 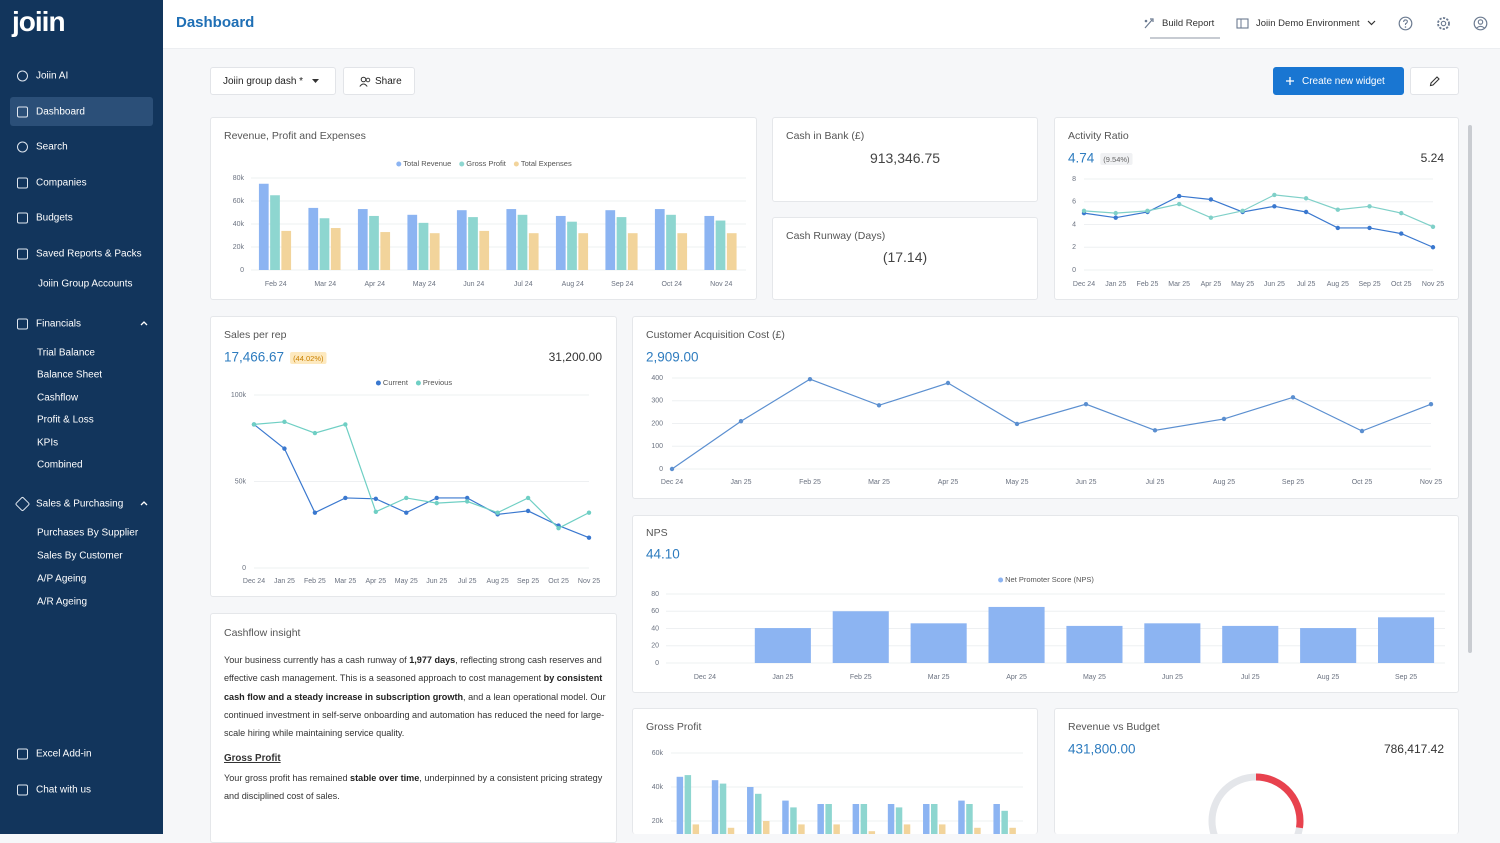 What do you see at coordinates (523, 284) in the screenshot?
I see `x-tick-label: Jul 24` at bounding box center [523, 284].